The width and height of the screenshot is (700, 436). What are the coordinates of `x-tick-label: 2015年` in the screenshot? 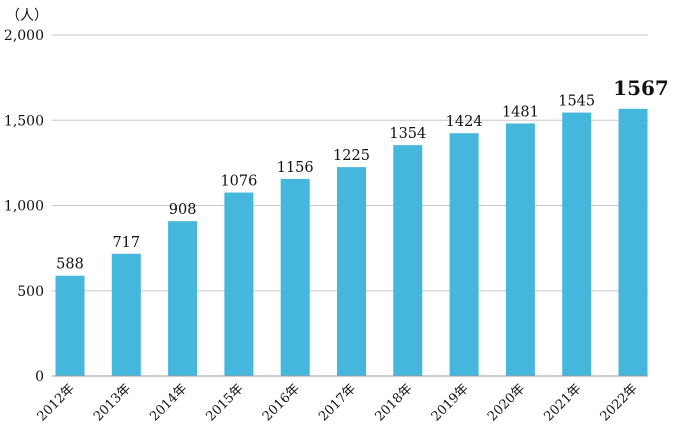 It's located at (225, 402).